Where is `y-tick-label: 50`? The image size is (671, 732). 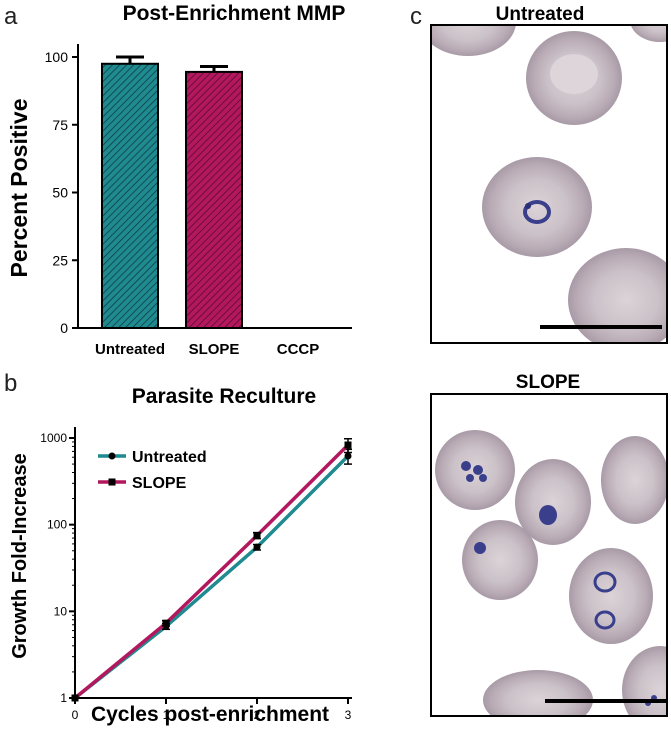
y-tick-label: 50 is located at coordinates (60, 193).